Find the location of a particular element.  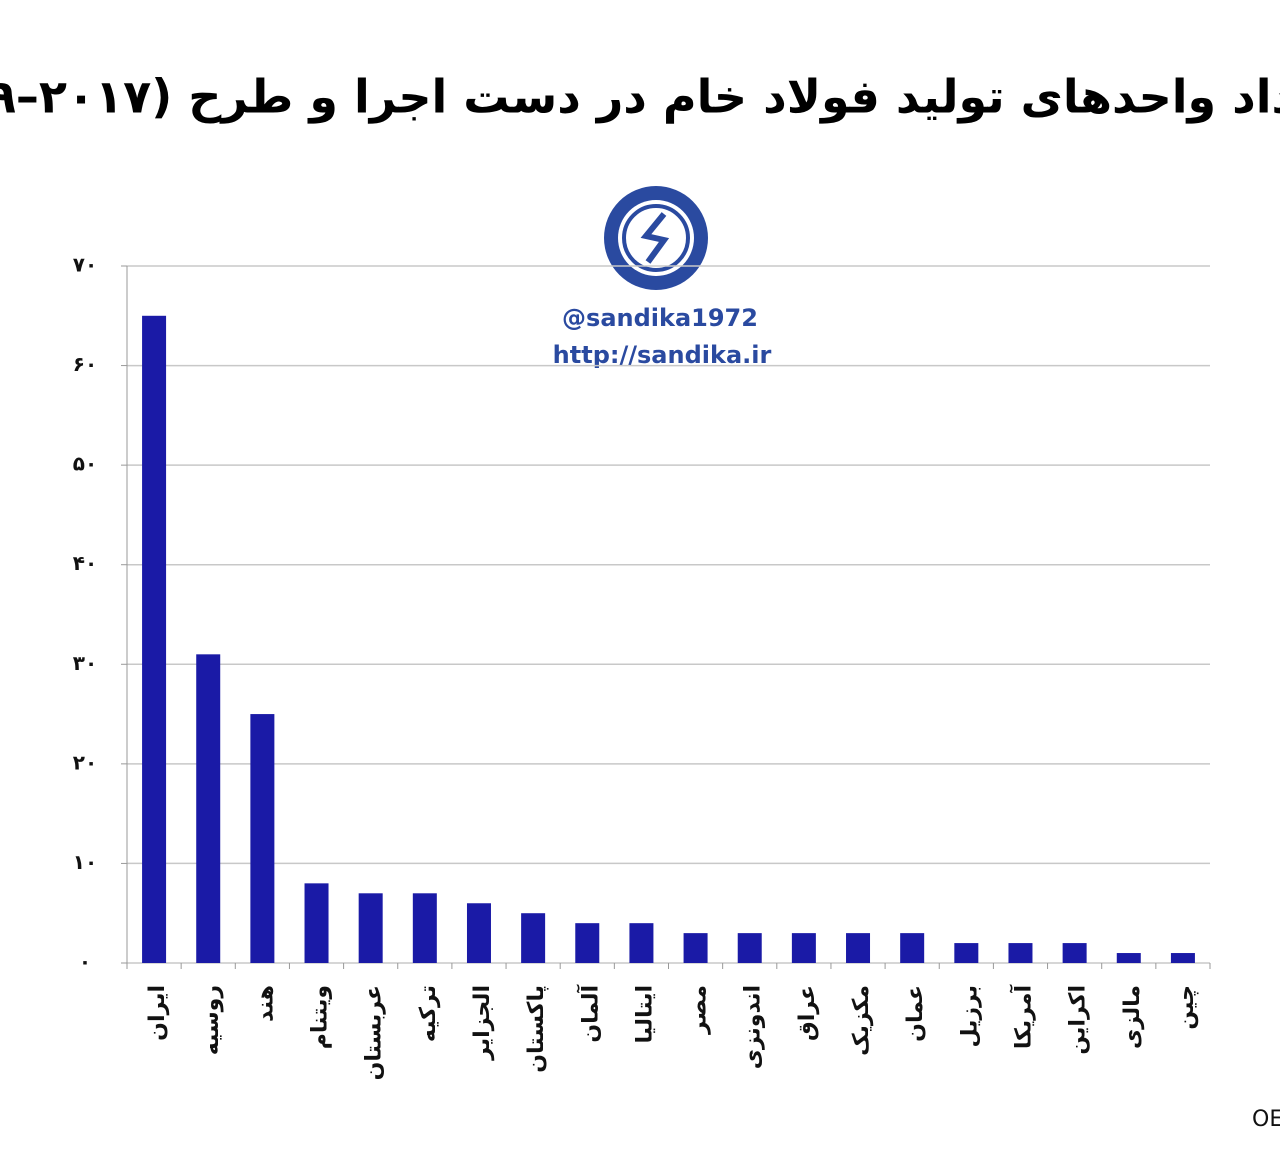

y-tick-label: ۱۰ is located at coordinates (85, 862).